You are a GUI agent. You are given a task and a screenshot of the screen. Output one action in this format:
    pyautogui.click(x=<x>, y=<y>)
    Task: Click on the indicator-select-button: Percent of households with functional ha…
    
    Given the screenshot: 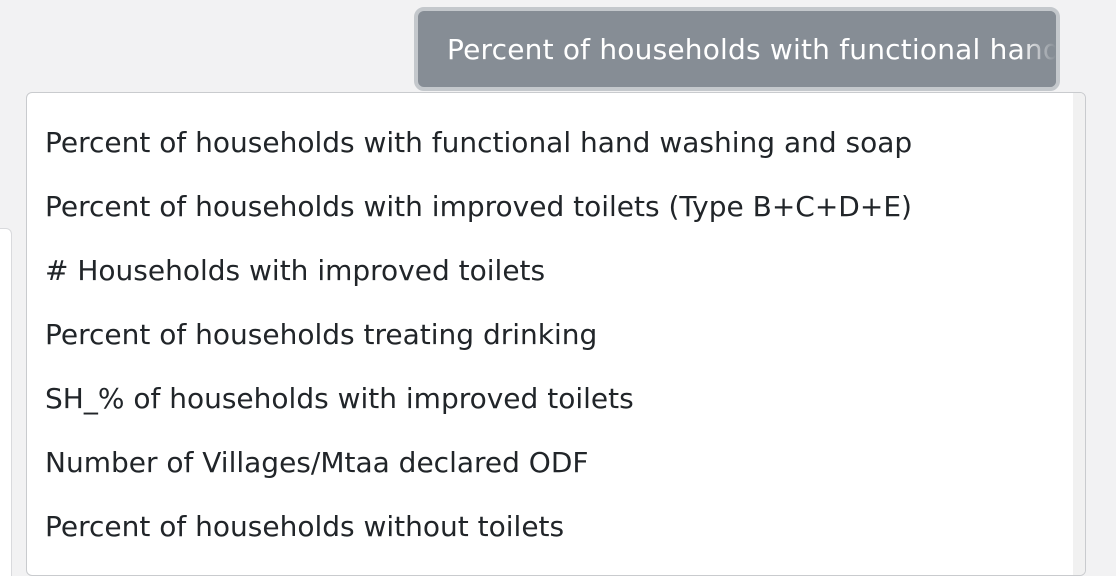 What is the action you would take?
    pyautogui.click(x=737, y=49)
    